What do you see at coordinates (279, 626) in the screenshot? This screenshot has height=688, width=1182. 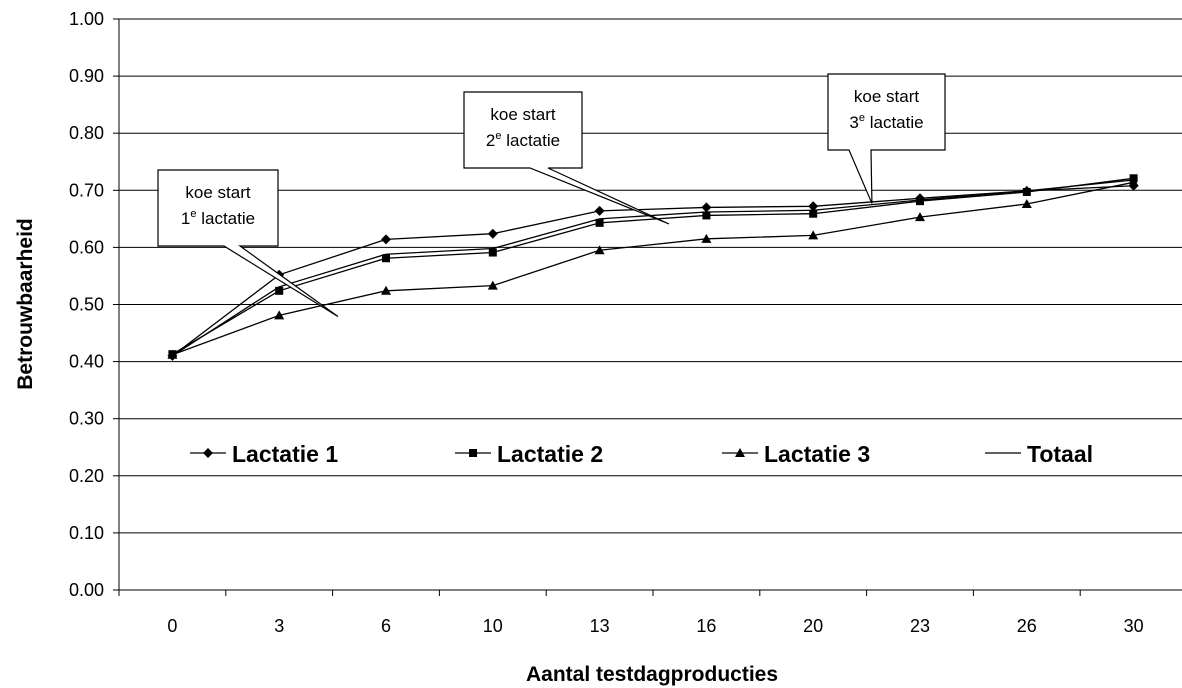 I see `x-tick-label: 3` at bounding box center [279, 626].